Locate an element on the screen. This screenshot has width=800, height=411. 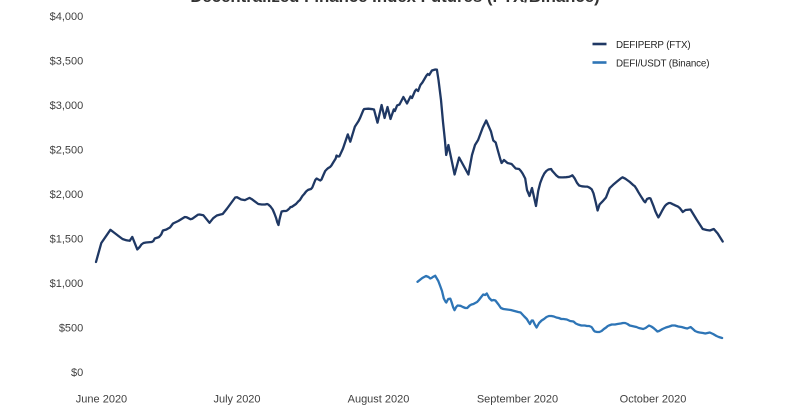
svg-text: $0 is located at coordinates (77, 373).